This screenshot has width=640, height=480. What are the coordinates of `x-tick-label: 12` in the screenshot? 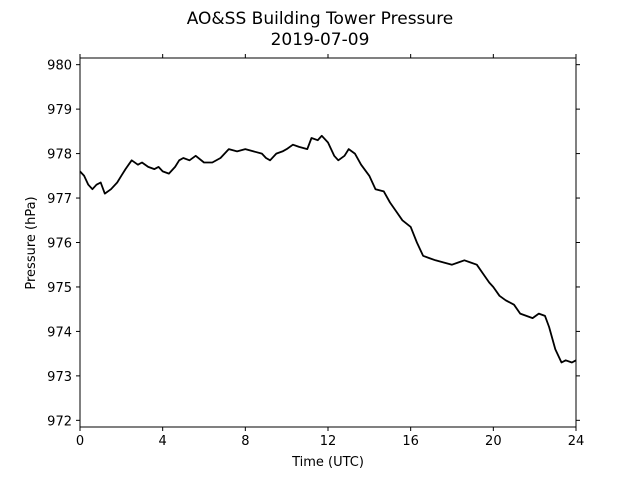 It's located at (328, 441).